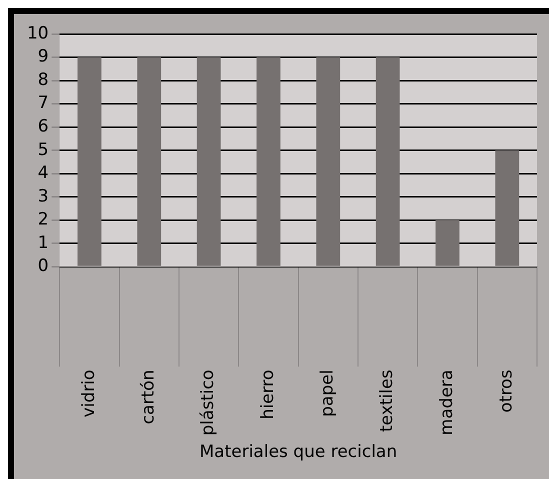 The image size is (549, 479). Describe the element at coordinates (43, 173) in the screenshot. I see `y-tick-label: 4` at that location.